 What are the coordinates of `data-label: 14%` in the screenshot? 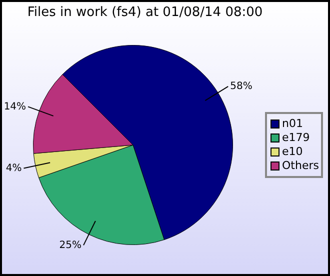 It's located at (15, 106).